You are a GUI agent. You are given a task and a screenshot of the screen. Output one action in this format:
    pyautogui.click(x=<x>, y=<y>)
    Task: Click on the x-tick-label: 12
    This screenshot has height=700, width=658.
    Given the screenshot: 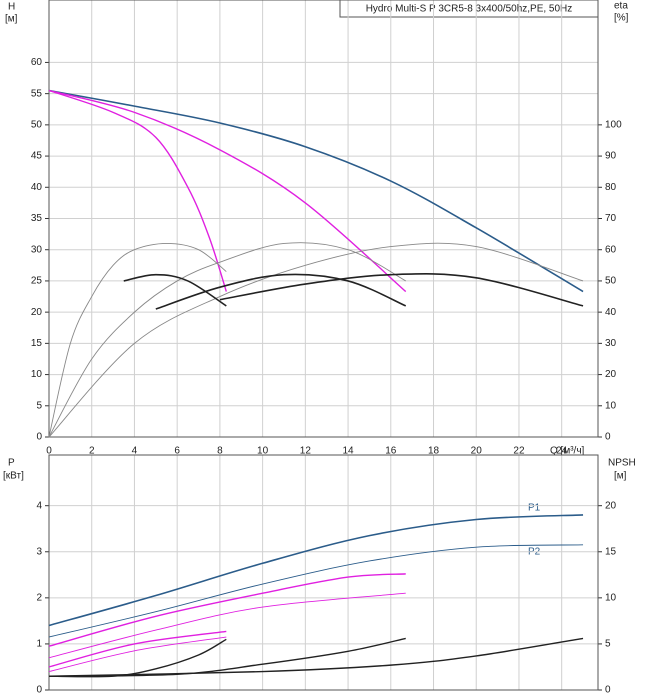 What is the action you would take?
    pyautogui.click(x=306, y=451)
    